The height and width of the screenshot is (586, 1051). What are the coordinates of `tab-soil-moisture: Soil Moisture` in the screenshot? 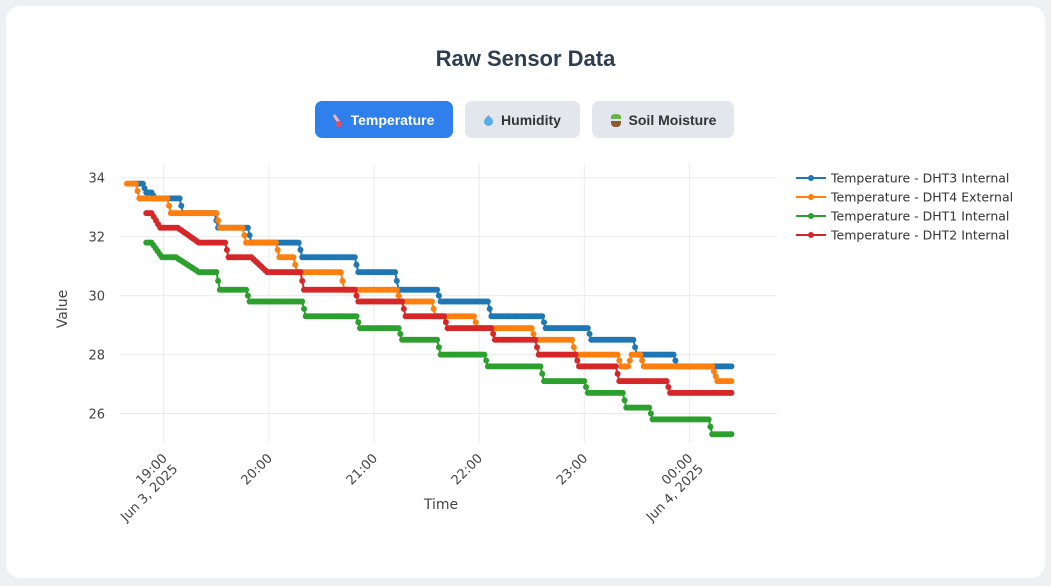 It's located at (663, 119).